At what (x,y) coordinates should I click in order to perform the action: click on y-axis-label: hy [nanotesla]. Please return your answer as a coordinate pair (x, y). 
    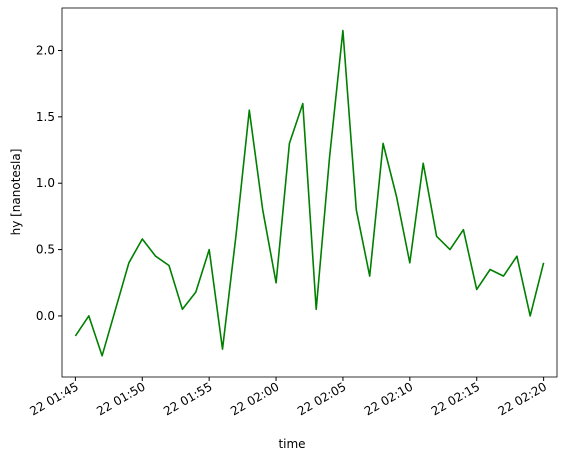
    Looking at the image, I should click on (16, 192).